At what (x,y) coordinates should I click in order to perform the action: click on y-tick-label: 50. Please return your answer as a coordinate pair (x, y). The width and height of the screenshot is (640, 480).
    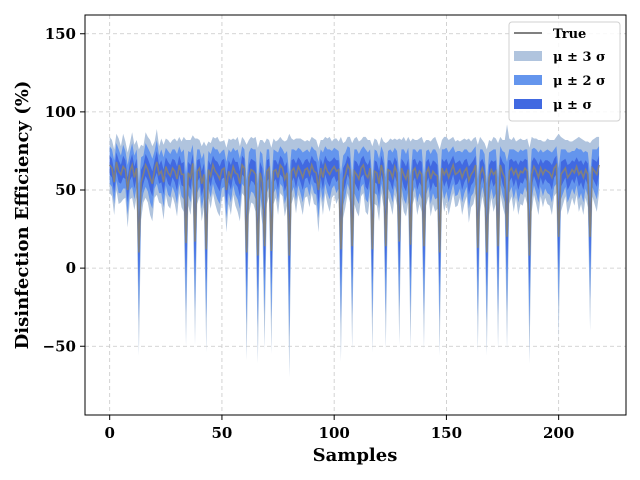
    Looking at the image, I should click on (65, 190).